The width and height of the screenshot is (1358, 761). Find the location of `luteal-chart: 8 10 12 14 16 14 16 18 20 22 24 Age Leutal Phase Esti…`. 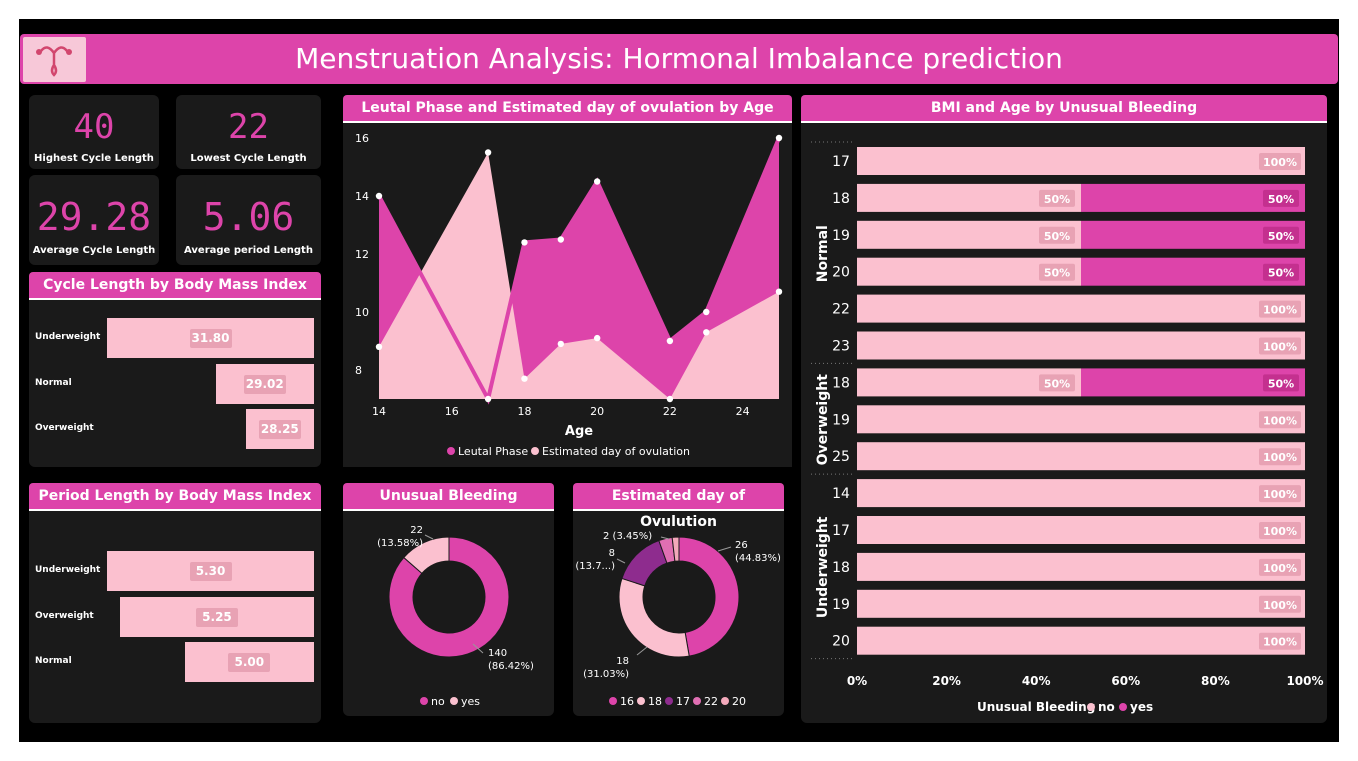

luteal-chart: 8 10 12 14 16 14 16 18 20 22 24 Age Leutal Phase Esti… is located at coordinates (567, 295).